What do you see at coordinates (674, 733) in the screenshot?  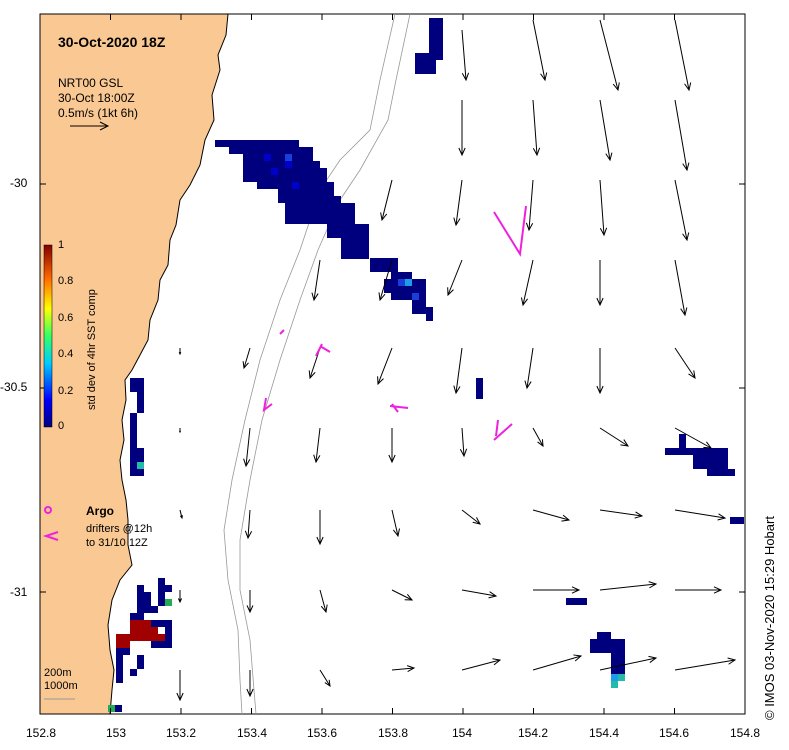 I see `x-tick-label: 154.6` at bounding box center [674, 733].